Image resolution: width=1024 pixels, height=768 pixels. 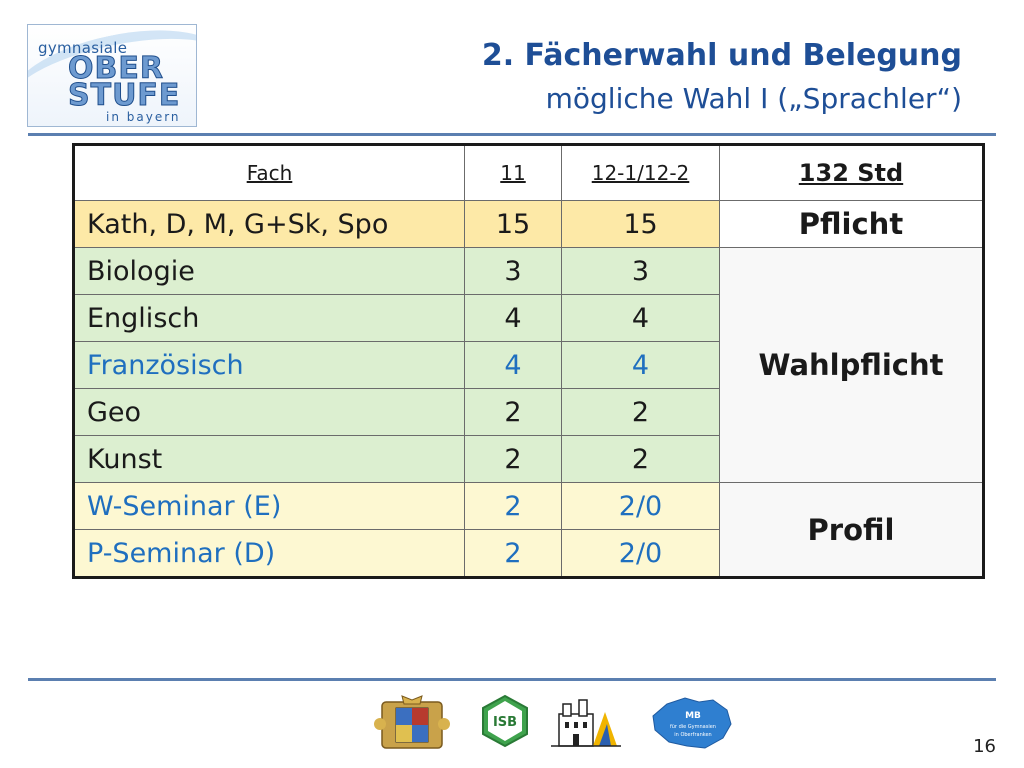 What do you see at coordinates (640, 271) in the screenshot?
I see `row-12: 3` at bounding box center [640, 271].